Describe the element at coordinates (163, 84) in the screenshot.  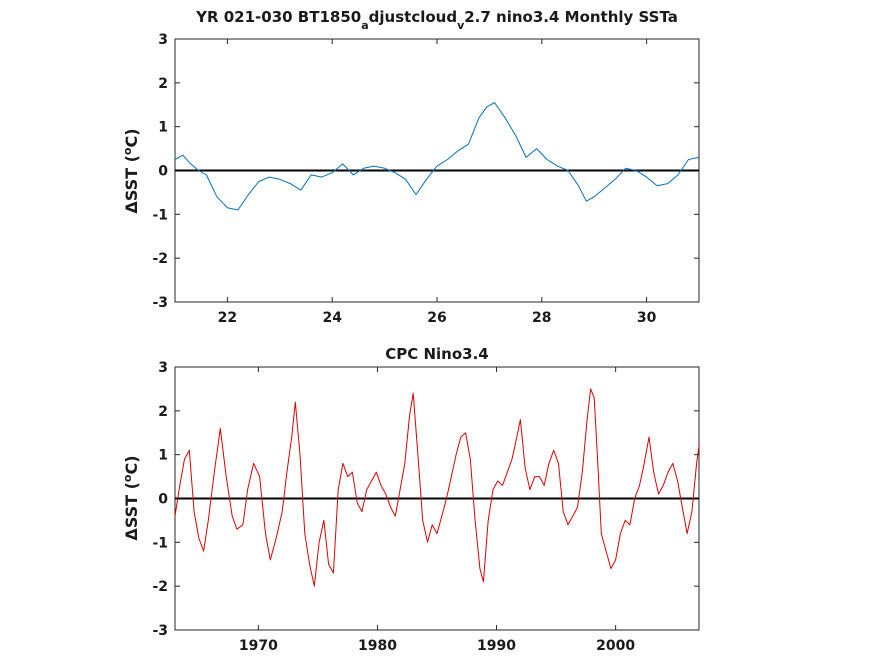
I see `top-y-tick-label: 2` at that location.